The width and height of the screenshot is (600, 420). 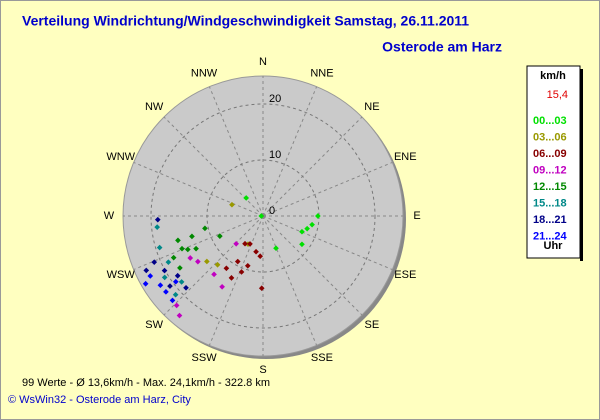 I want to click on direction-label: NNW, so click(x=204, y=74).